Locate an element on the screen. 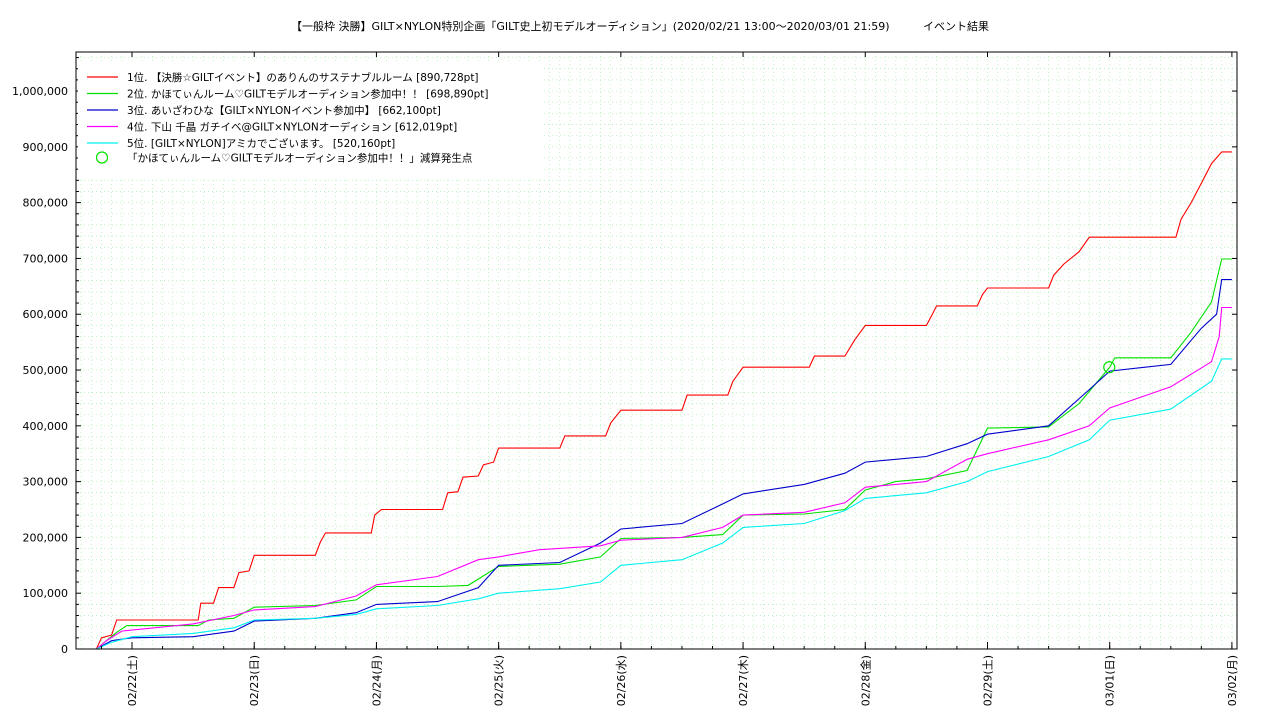 The width and height of the screenshot is (1280, 720). x-tick-label: 02/24(月) is located at coordinates (376, 680).